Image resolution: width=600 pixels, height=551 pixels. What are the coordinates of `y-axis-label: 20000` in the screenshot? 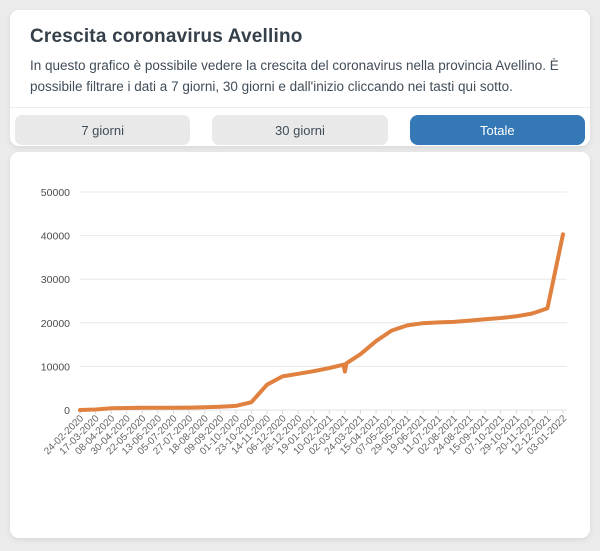 It's located at (55, 324).